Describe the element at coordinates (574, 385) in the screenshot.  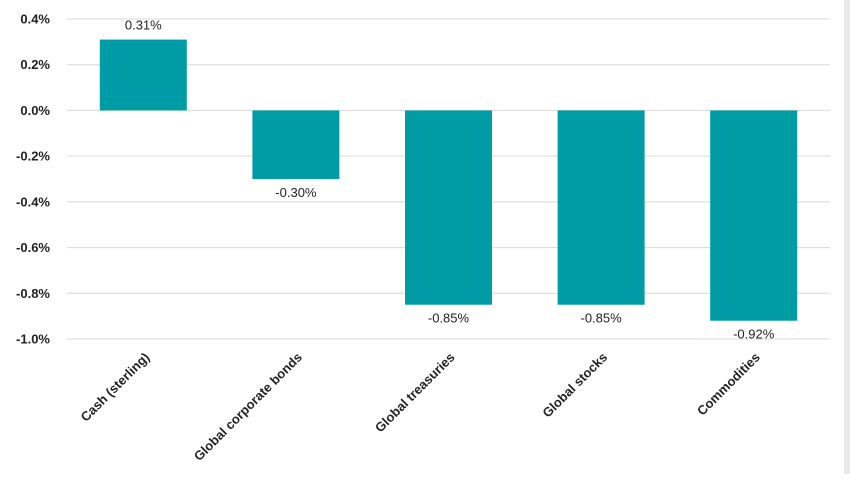
I see `x-category-label: Global stocks` at that location.